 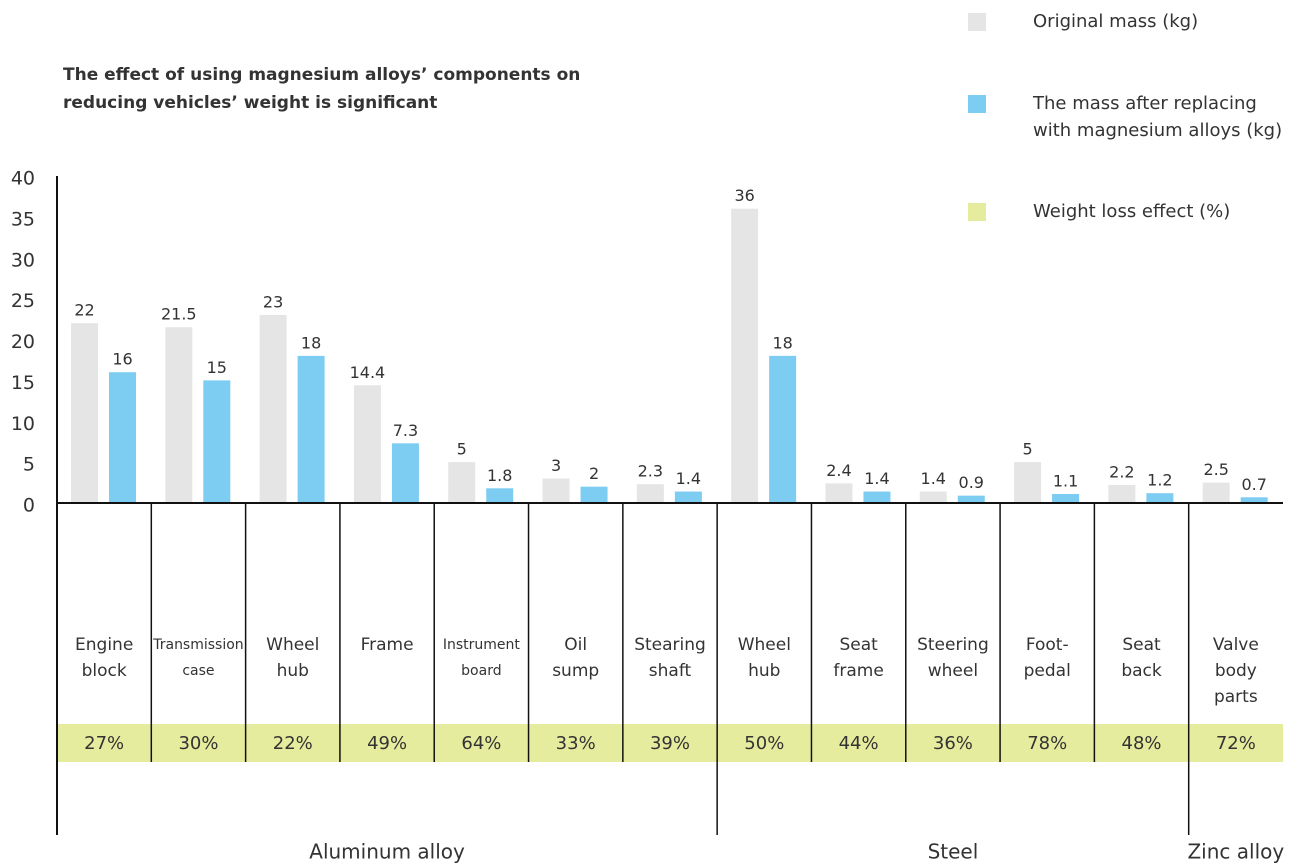 I want to click on x-tick-label: Engine block, so click(x=104, y=658).